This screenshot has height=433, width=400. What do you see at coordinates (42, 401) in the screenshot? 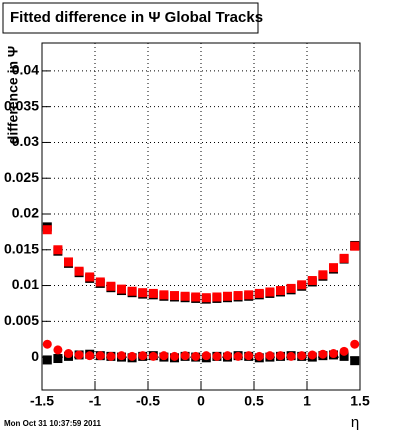
I see `x-tick-label: -1.5` at bounding box center [42, 401].